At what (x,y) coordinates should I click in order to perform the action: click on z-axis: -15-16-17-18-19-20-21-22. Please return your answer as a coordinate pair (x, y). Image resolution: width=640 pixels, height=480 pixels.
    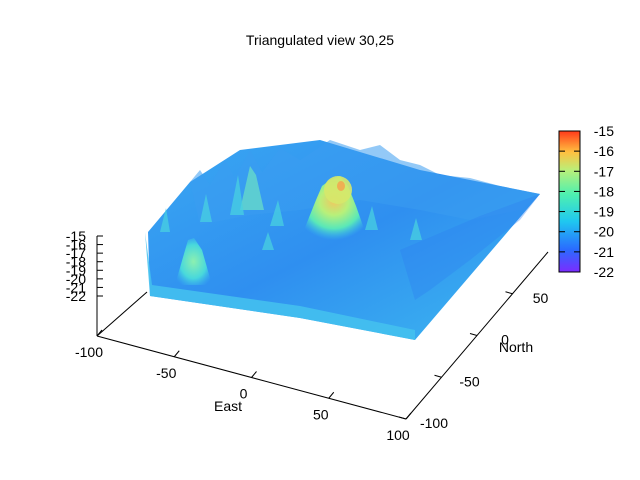
    Looking at the image, I should click on (84, 266).